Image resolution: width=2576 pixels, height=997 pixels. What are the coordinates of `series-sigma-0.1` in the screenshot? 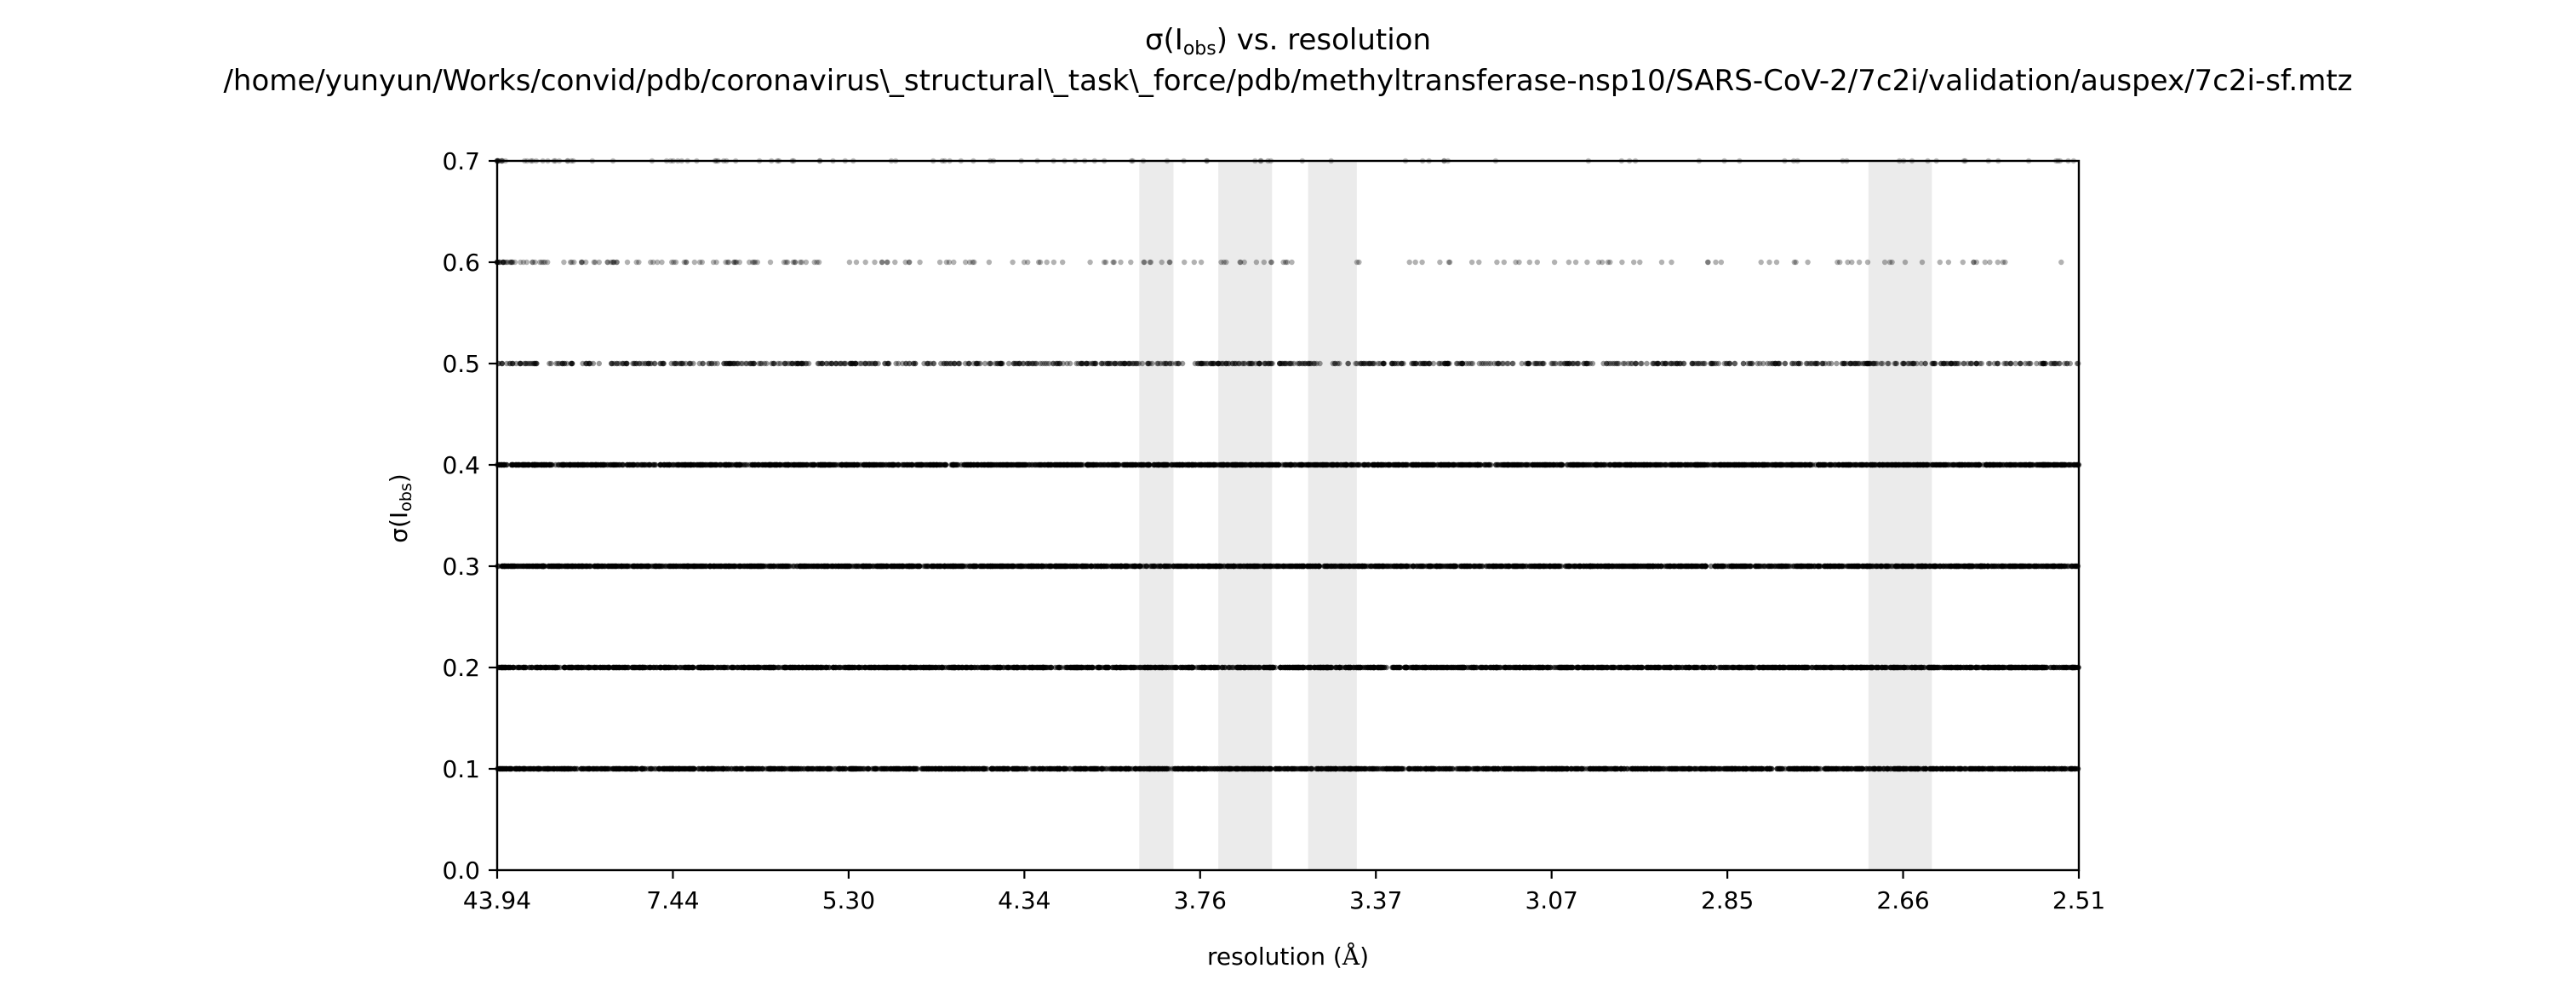 It's located at (1288, 768).